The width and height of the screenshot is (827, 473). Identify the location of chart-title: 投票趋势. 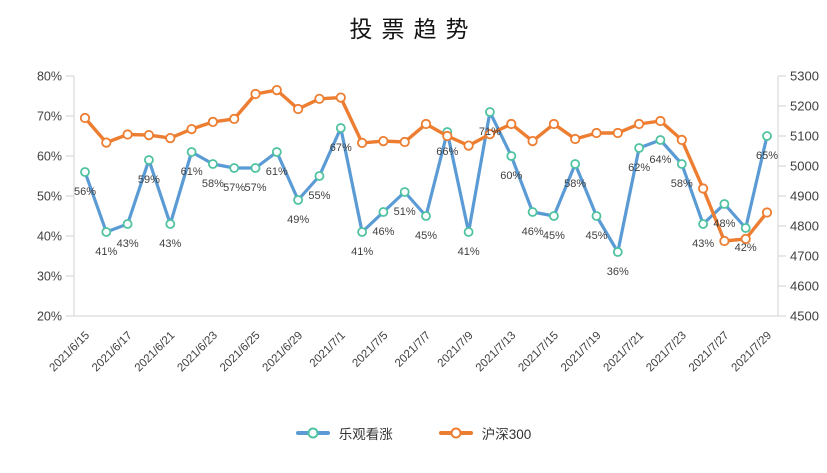
(413, 30).